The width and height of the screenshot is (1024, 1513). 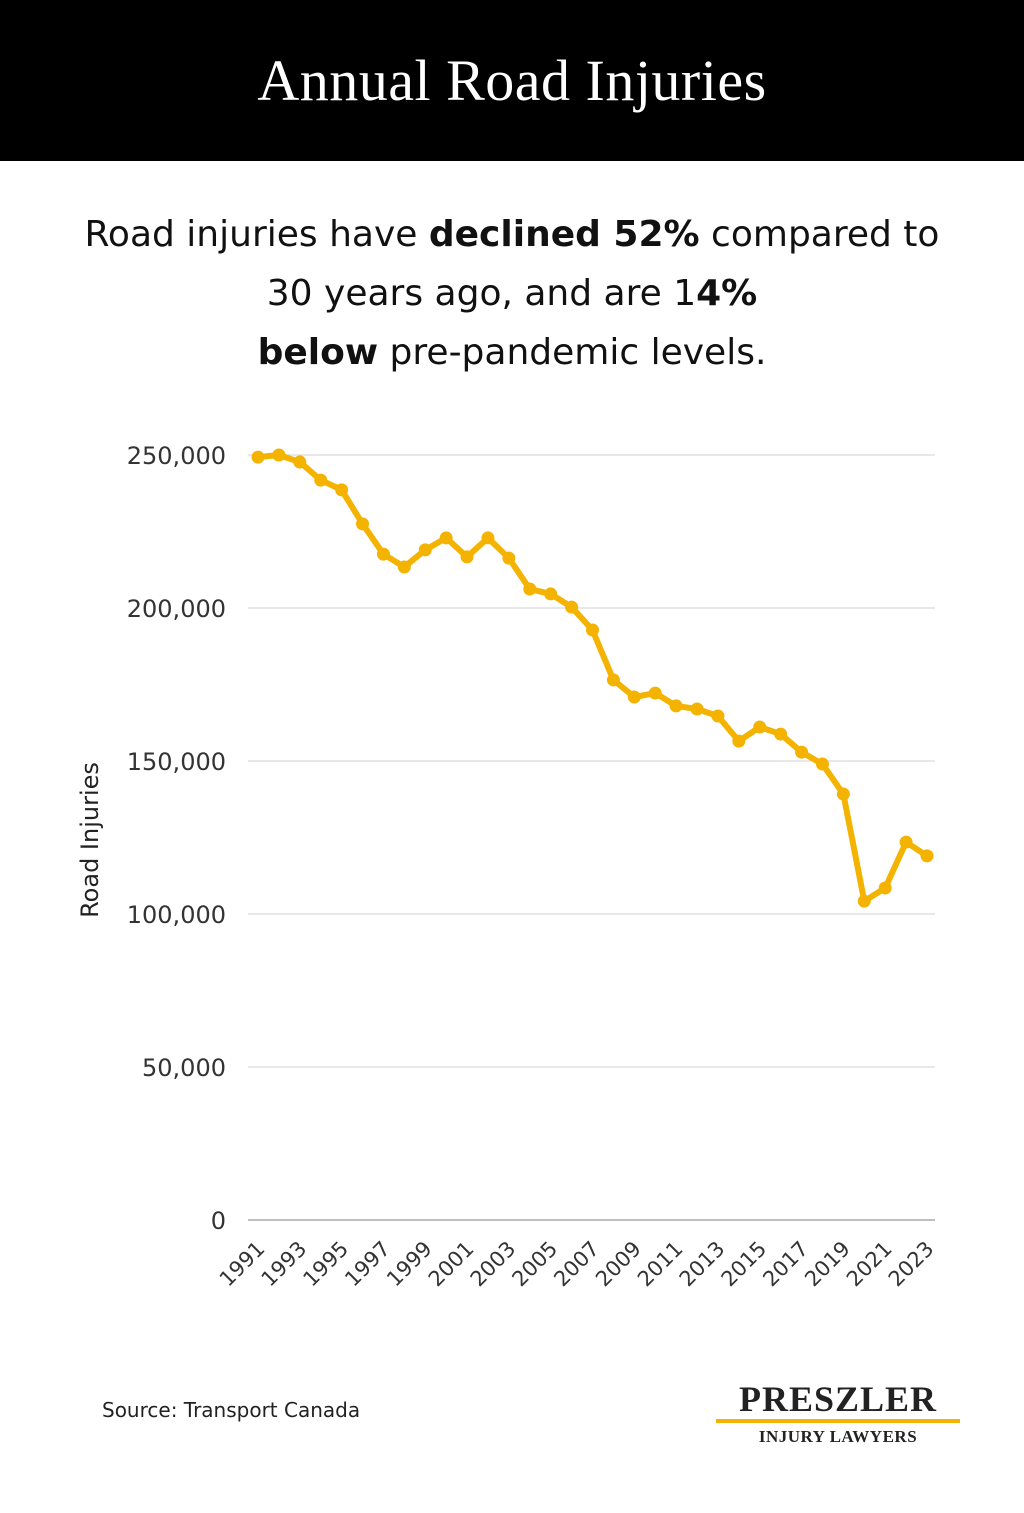 What do you see at coordinates (869, 1264) in the screenshot?
I see `x-tick-label: 2021` at bounding box center [869, 1264].